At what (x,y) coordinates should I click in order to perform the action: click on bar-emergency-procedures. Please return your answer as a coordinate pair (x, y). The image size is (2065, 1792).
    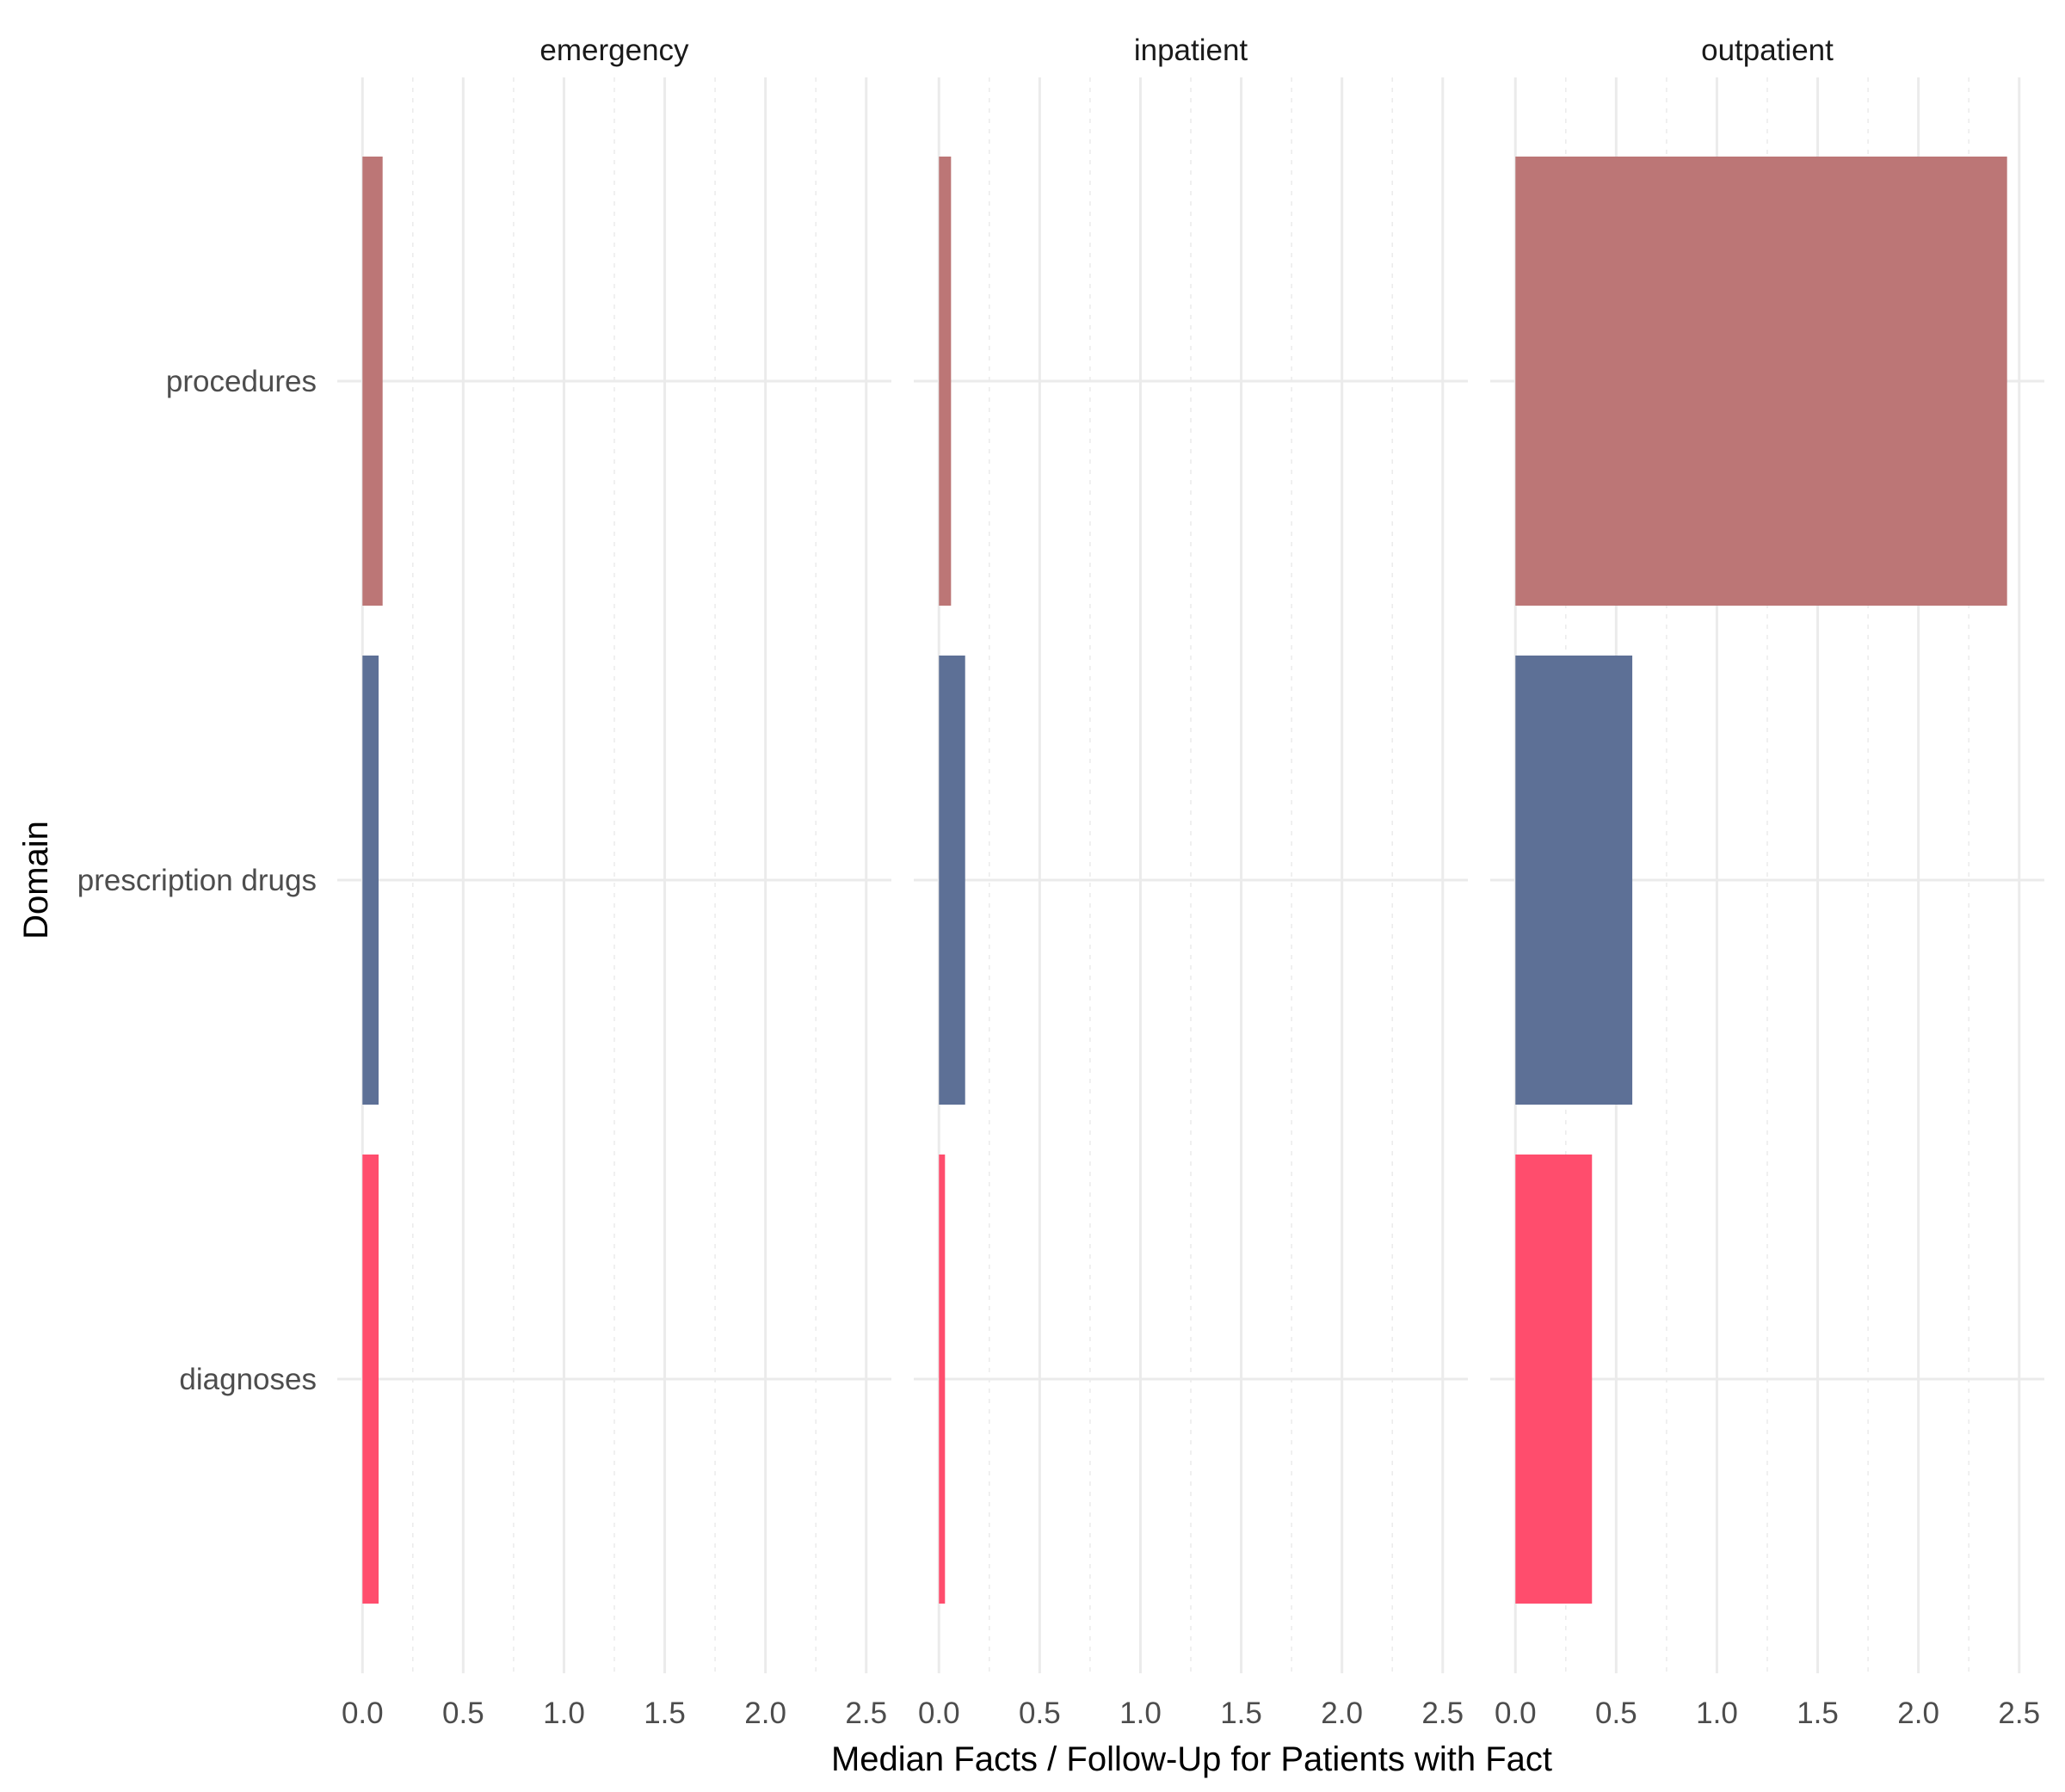
    Looking at the image, I should click on (372, 381).